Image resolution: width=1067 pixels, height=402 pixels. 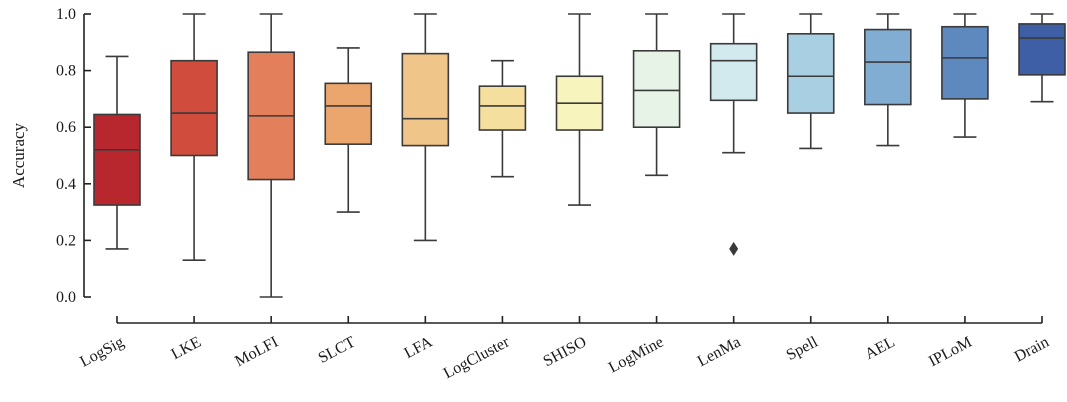 I want to click on box-logsig, so click(x=117, y=152).